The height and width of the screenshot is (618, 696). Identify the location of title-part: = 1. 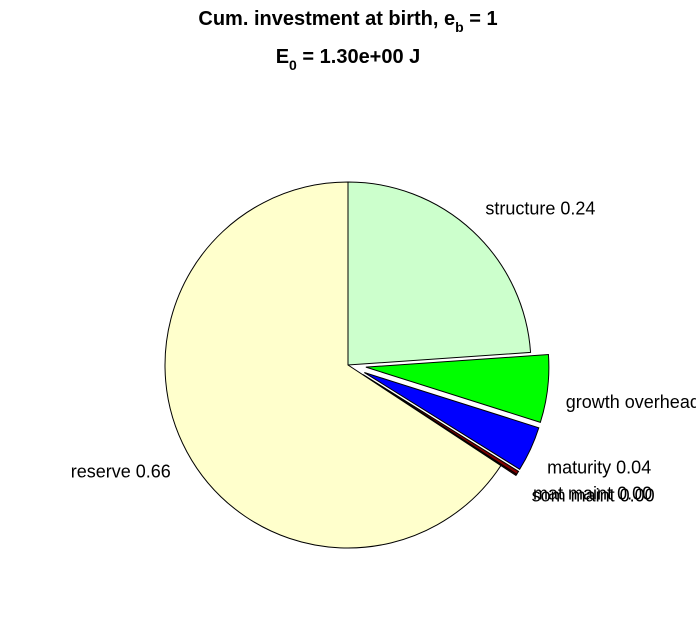
(481, 19).